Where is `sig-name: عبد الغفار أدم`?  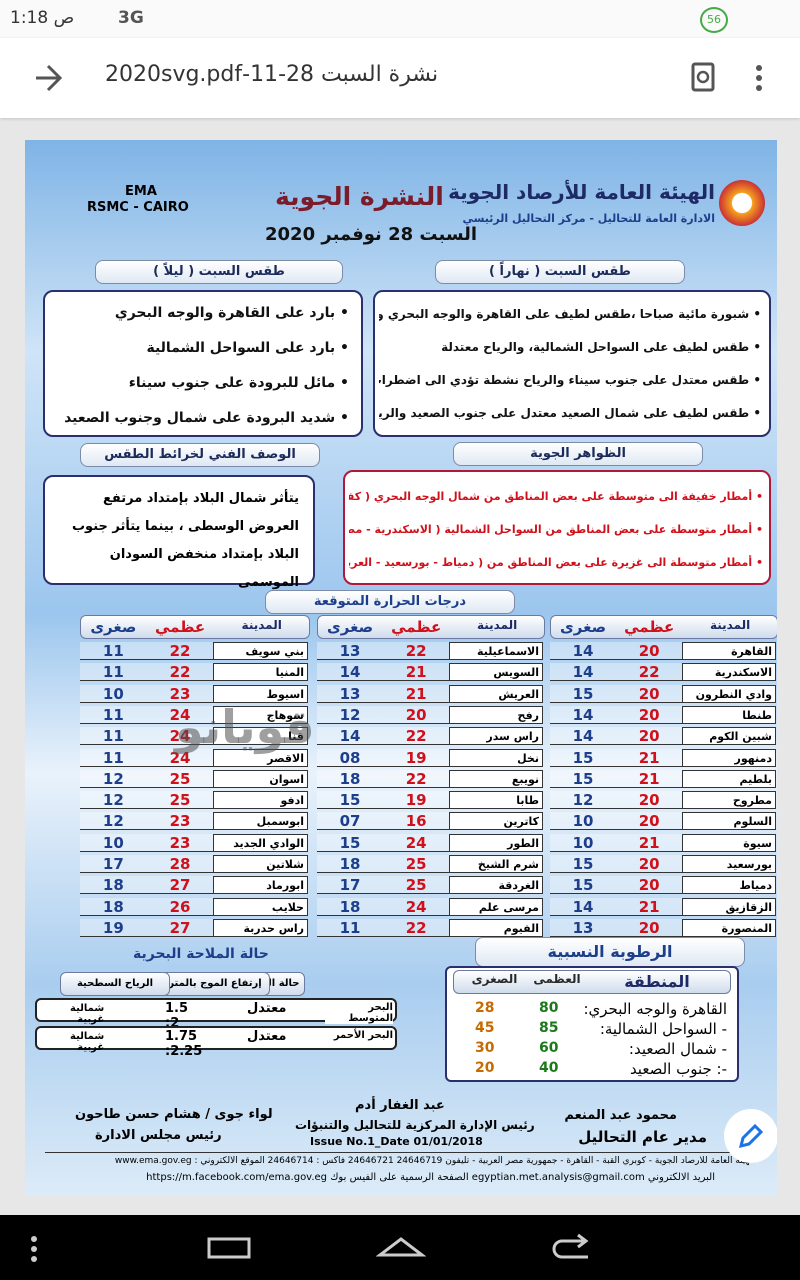 sig-name: عبد الغفار أدم is located at coordinates (400, 1105).